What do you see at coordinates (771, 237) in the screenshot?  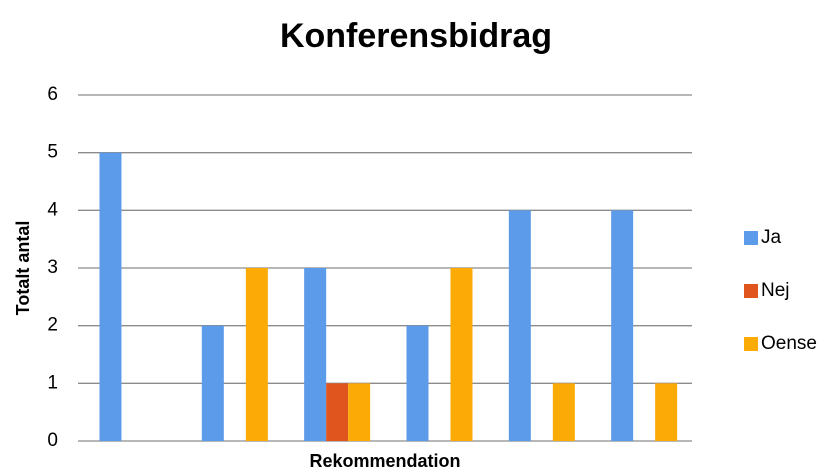 I see `legend-label: Ja` at bounding box center [771, 237].